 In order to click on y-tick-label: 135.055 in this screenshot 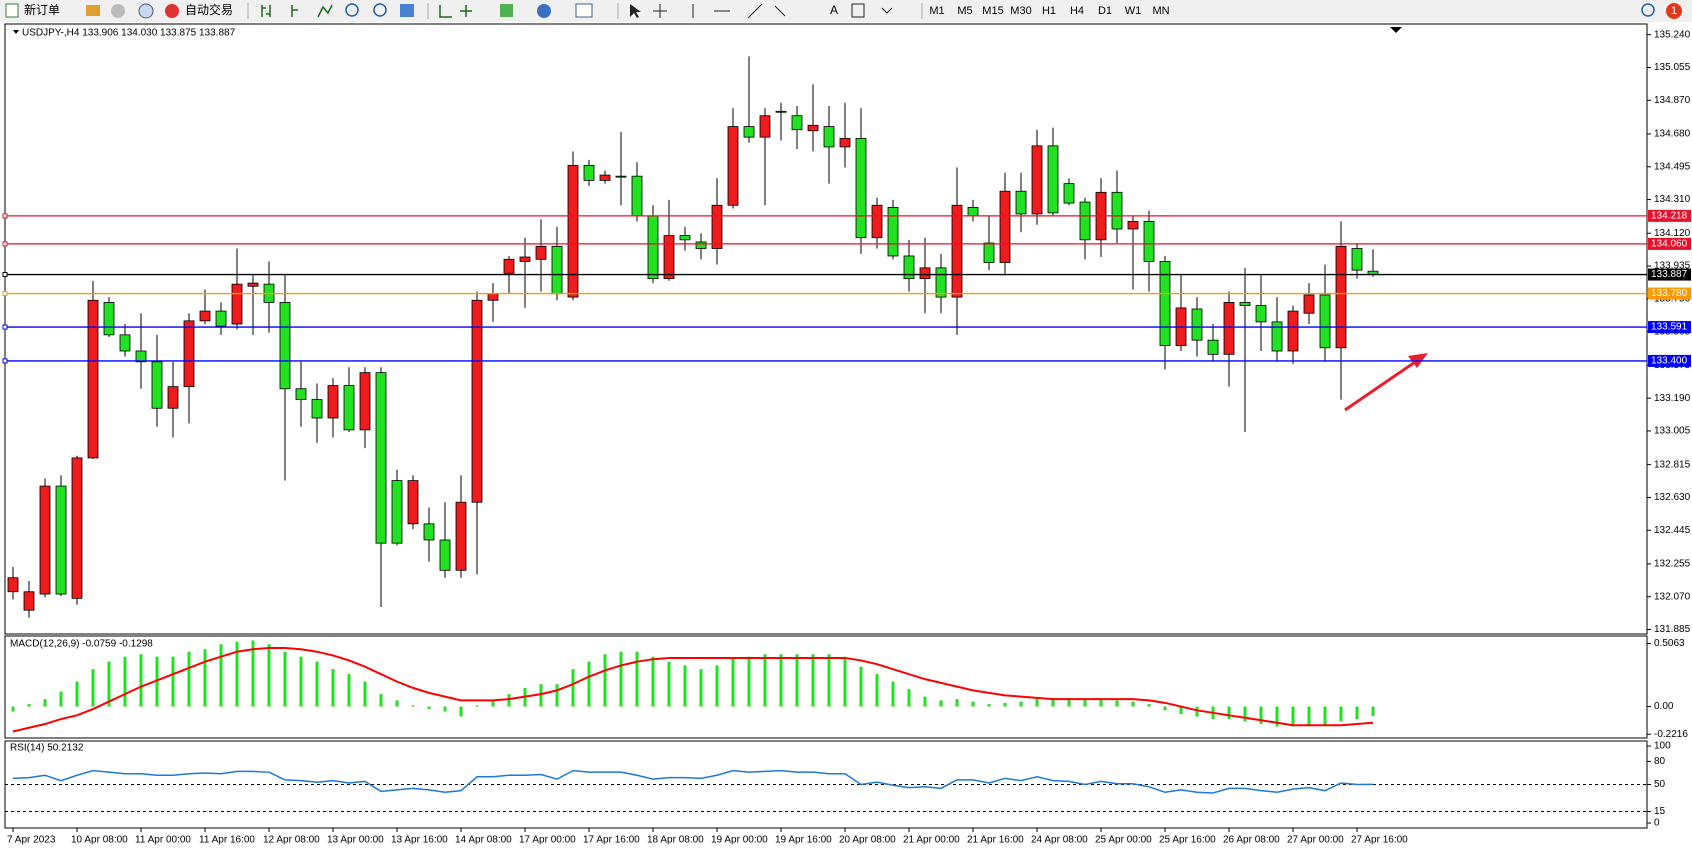, I will do `click(1672, 67)`.